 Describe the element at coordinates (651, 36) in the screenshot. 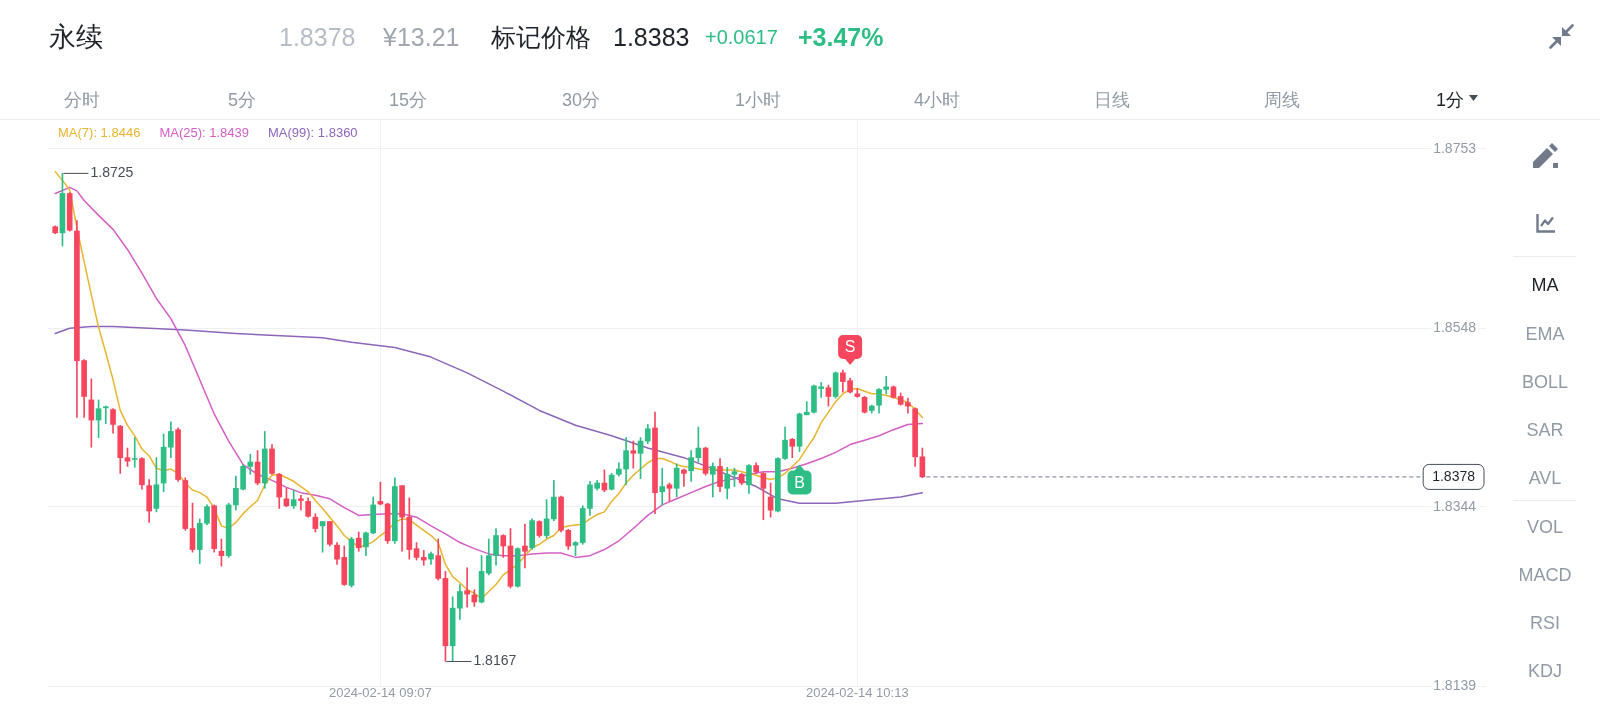

I see `text: 1.8383` at that location.